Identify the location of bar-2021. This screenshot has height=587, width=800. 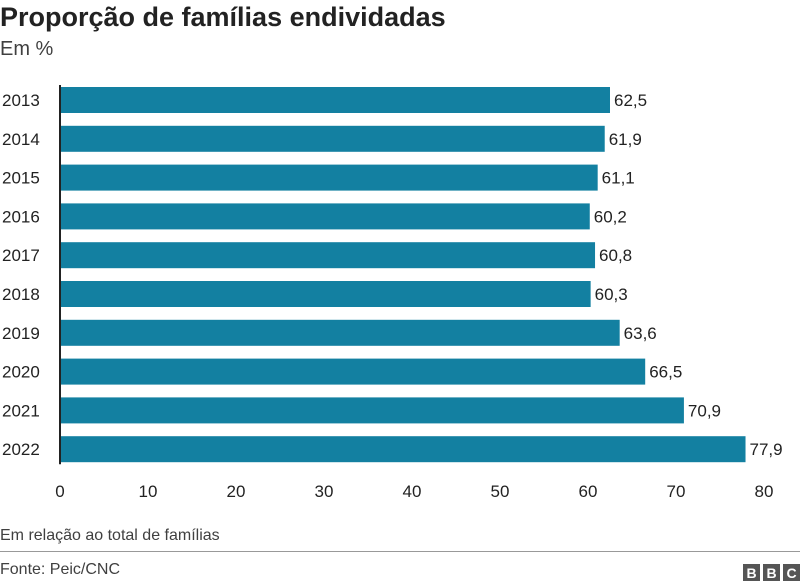
(372, 410).